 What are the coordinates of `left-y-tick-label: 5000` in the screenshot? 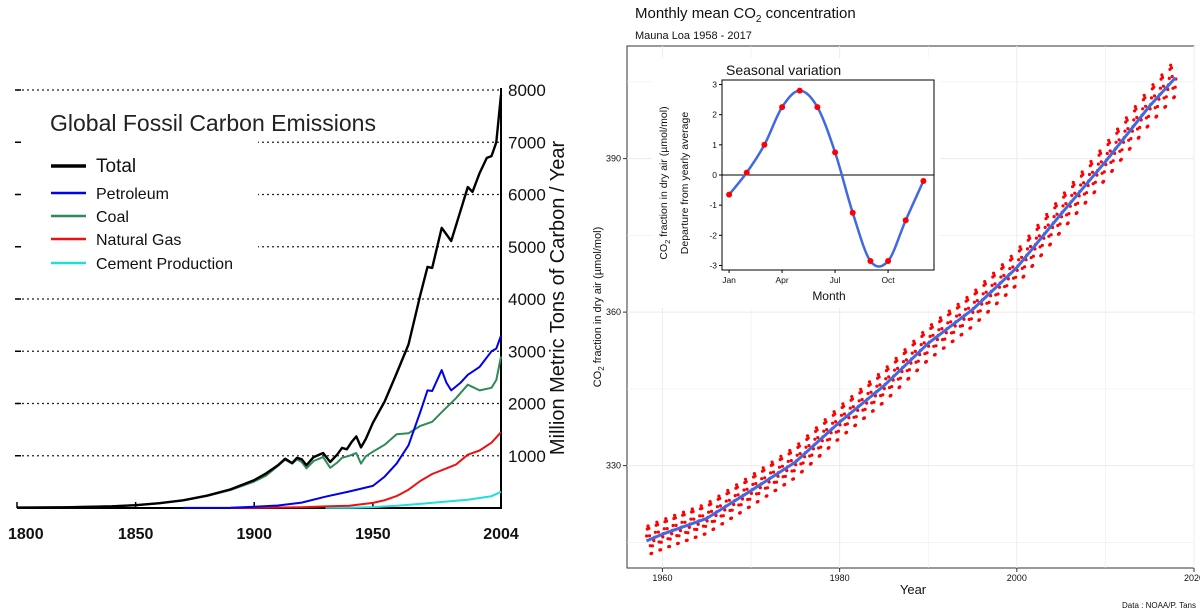 It's located at (527, 247).